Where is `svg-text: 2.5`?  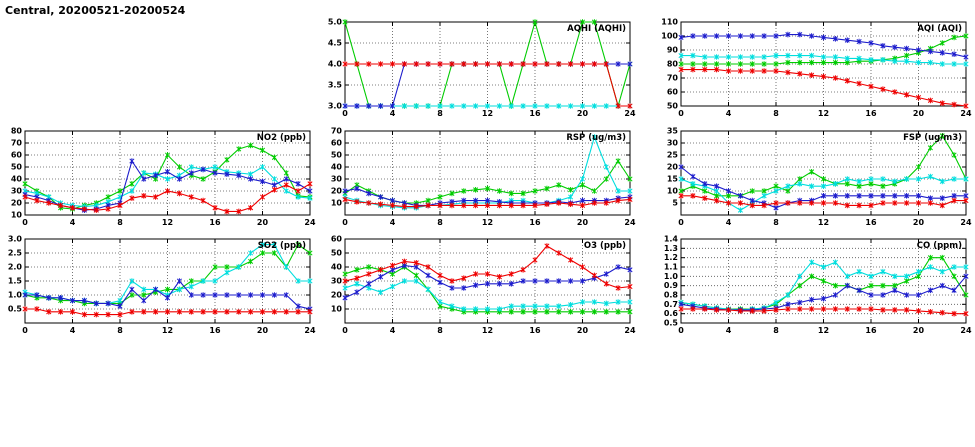
svg-text: 2.5 is located at coordinates (15, 253).